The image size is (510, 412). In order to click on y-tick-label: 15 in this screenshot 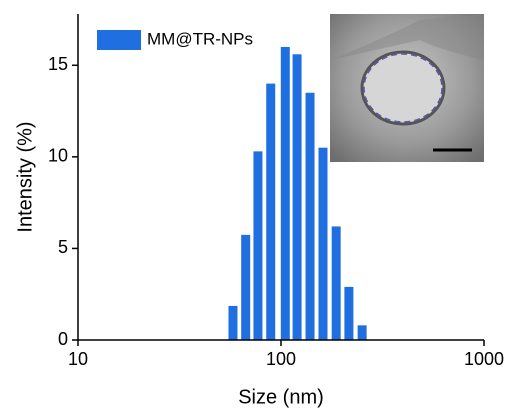, I will do `click(58, 64)`.